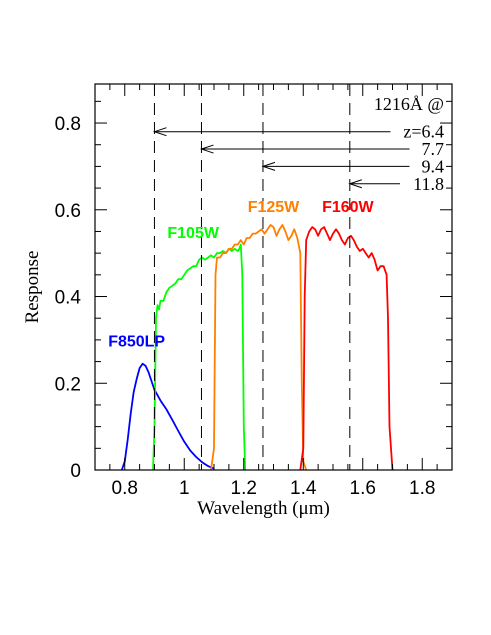 This screenshot has width=491, height=635. I want to click on redshift-label: z=6.4, so click(423, 132).